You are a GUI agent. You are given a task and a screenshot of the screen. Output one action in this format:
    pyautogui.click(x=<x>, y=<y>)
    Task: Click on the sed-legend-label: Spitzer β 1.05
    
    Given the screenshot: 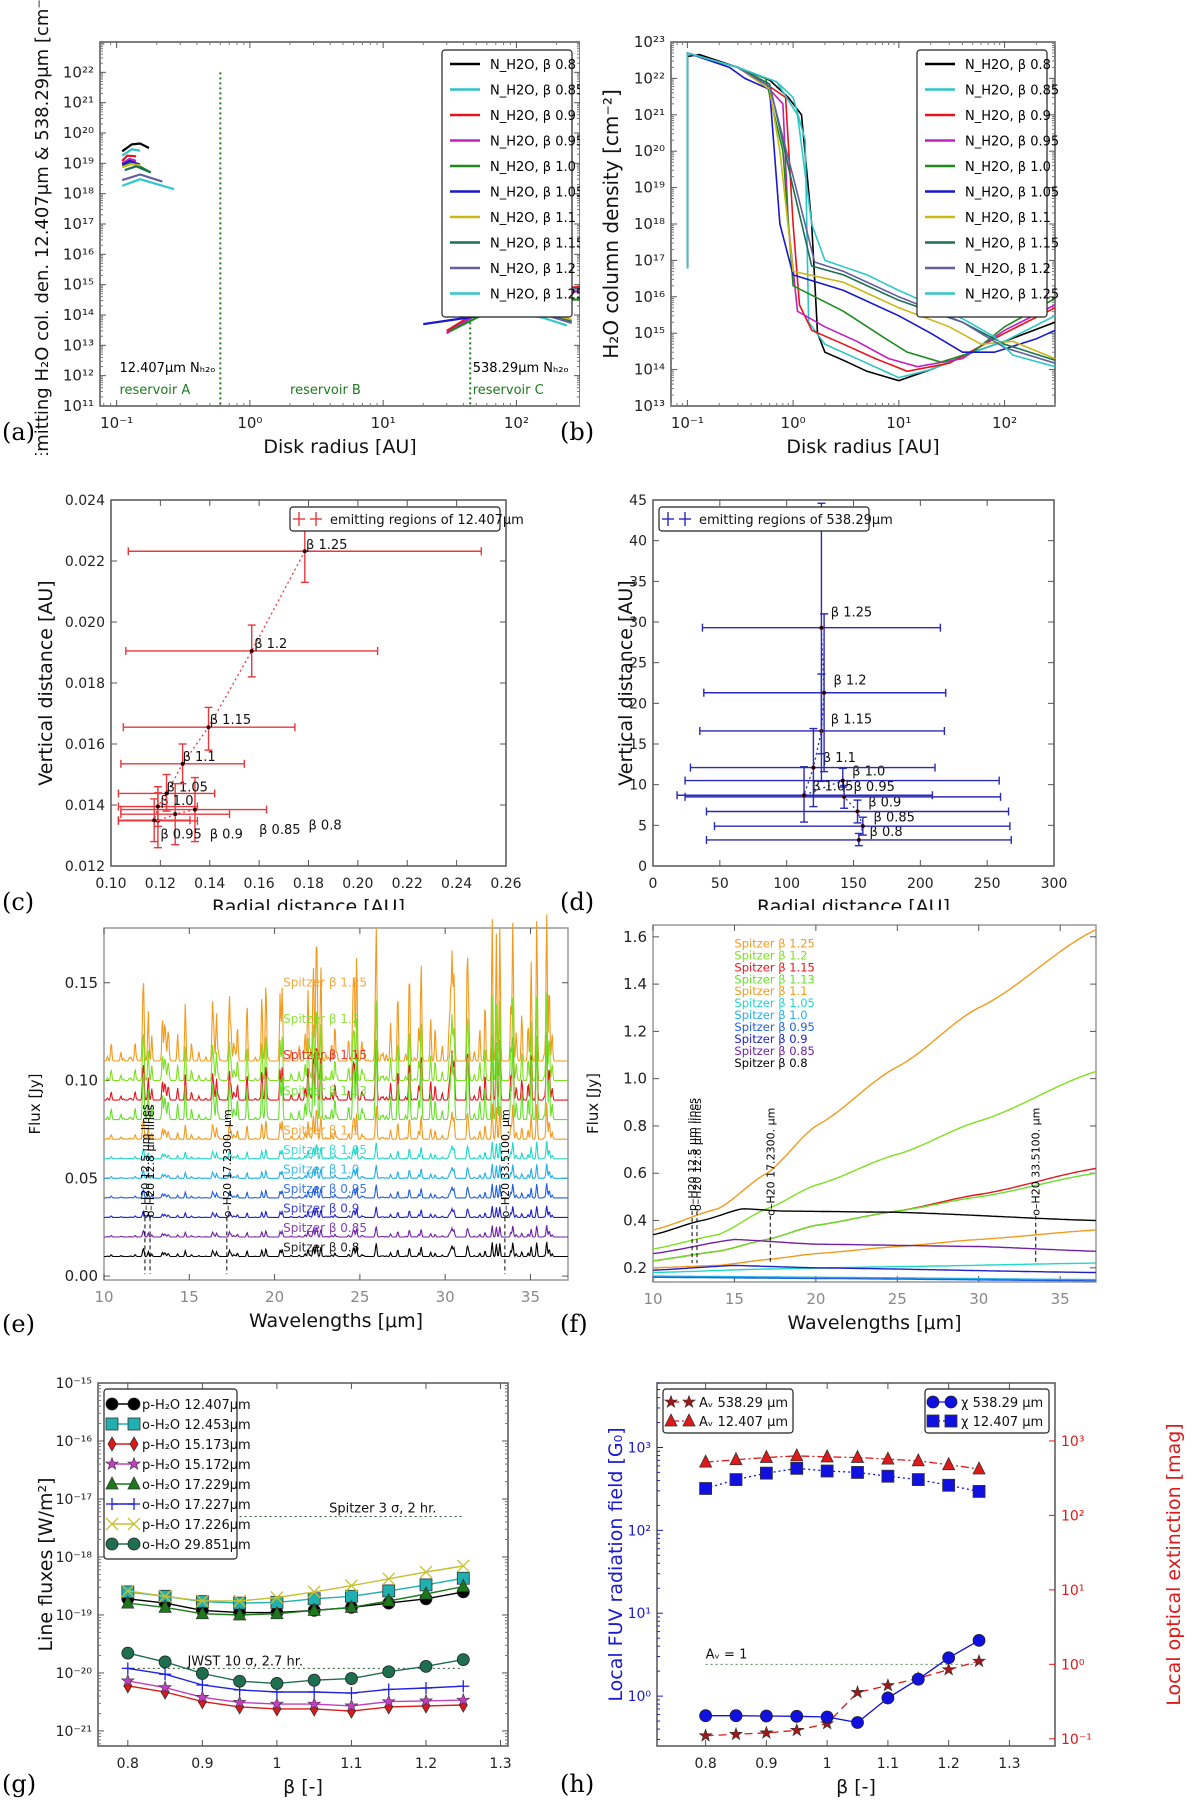 What is the action you would take?
    pyautogui.click(x=774, y=1003)
    